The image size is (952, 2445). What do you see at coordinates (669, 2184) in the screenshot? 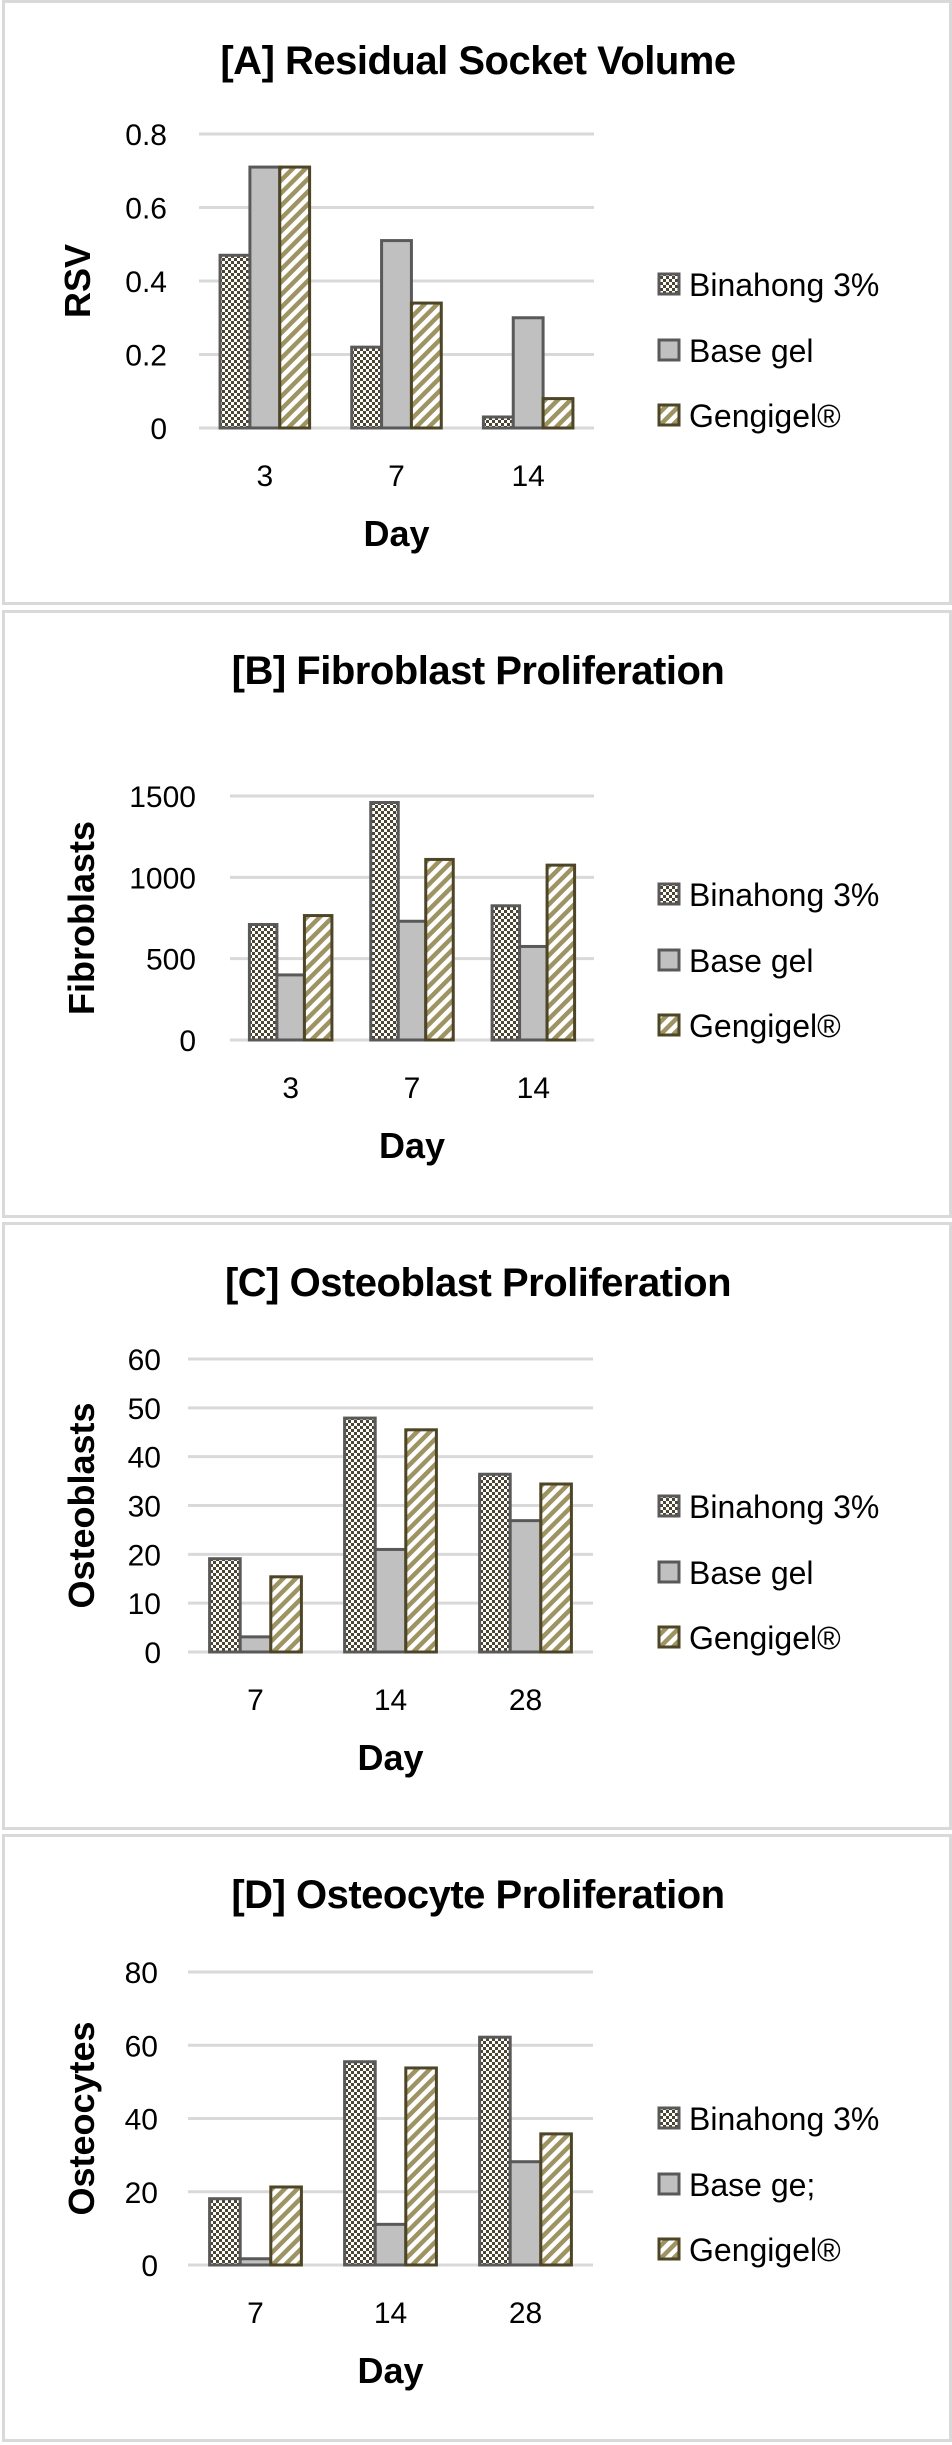
I see `legend-swatch-base-ge` at bounding box center [669, 2184].